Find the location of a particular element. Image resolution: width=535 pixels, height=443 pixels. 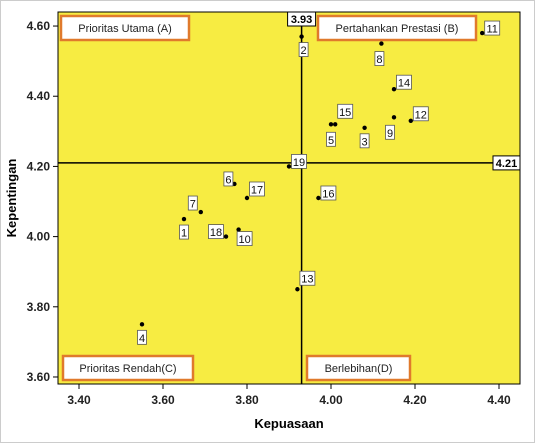

point-label-17: 17 is located at coordinates (257, 191).